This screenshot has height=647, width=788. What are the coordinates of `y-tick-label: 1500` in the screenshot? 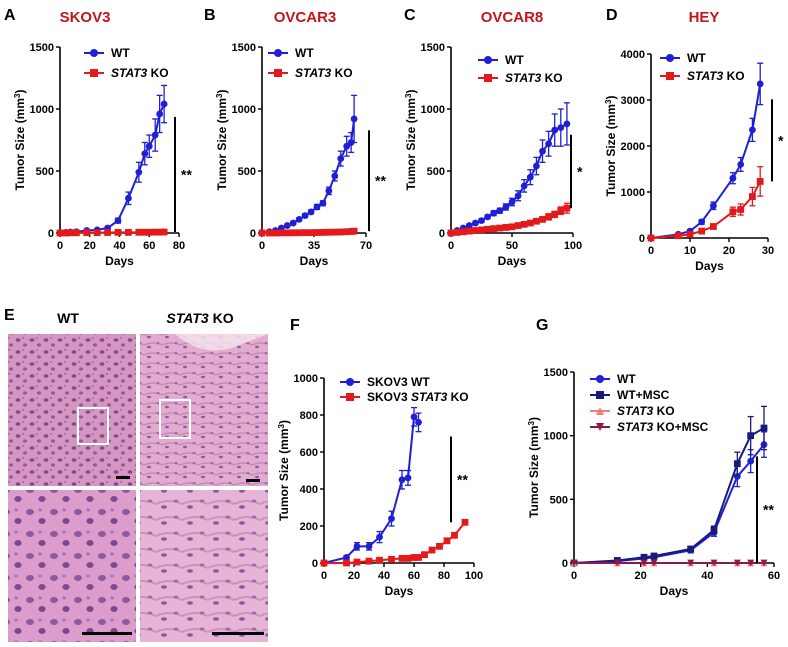 It's located at (244, 48).